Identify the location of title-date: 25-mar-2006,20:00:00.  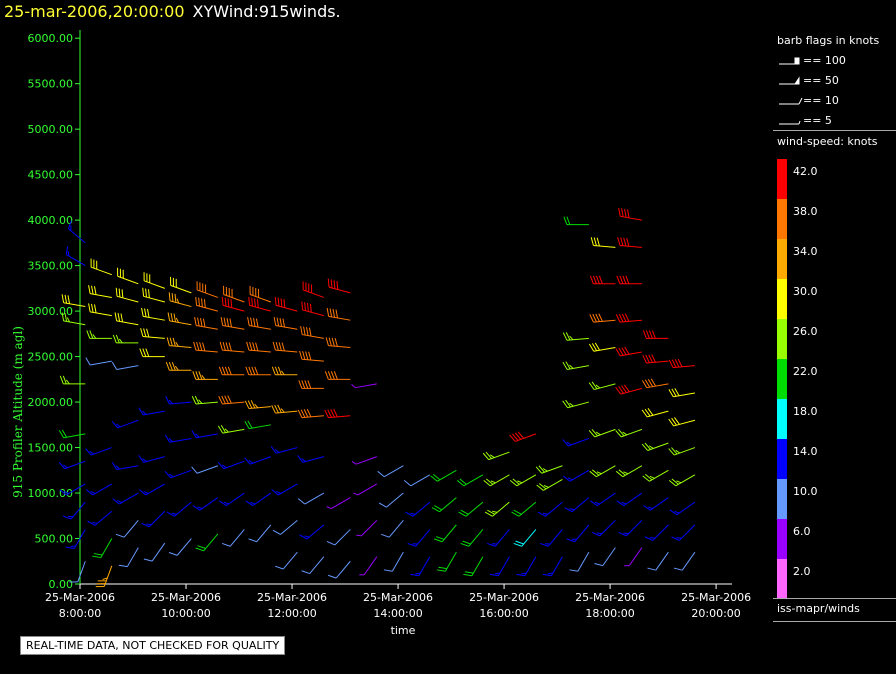
(94, 11).